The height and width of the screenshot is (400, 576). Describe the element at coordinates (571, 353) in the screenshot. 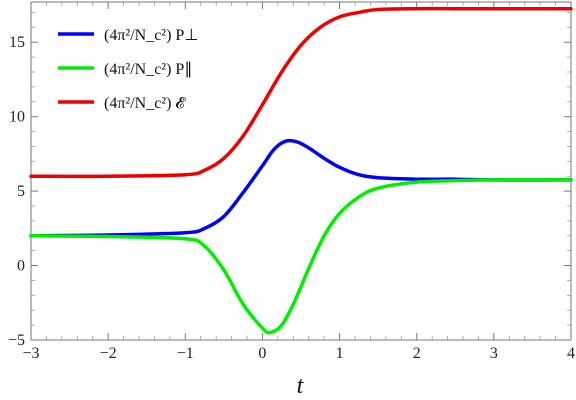

I see `x-tick-label: 4` at that location.